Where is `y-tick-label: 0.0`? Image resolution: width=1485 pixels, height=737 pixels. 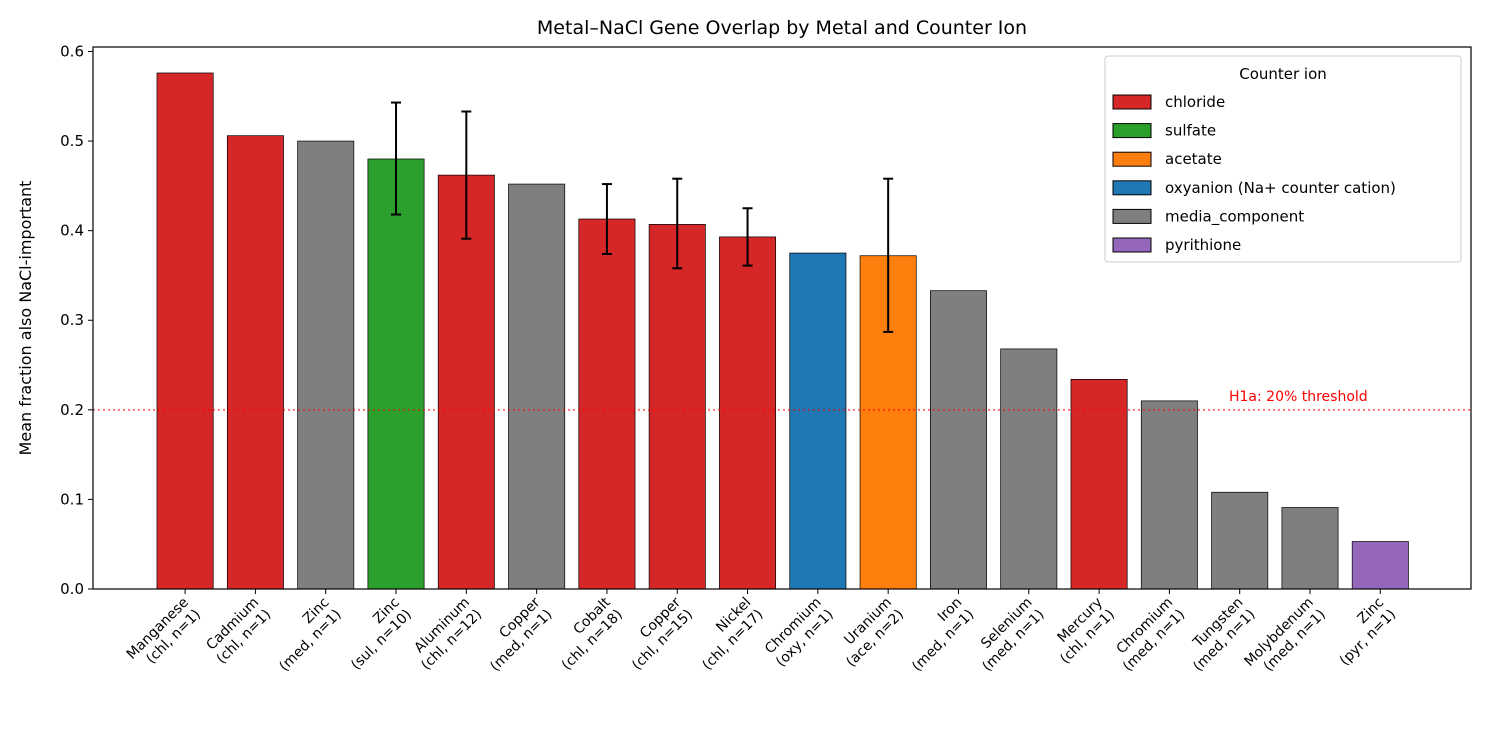 y-tick-label: 0.0 is located at coordinates (72, 589).